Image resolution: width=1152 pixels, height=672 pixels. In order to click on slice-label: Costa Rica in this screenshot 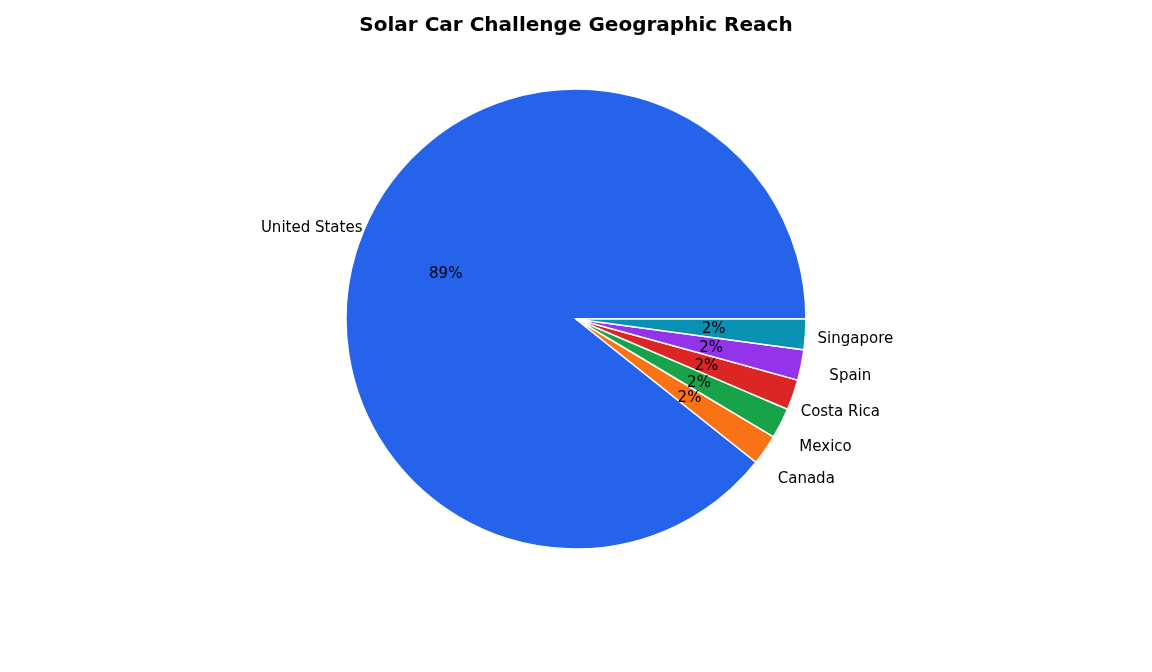, I will do `click(840, 411)`.